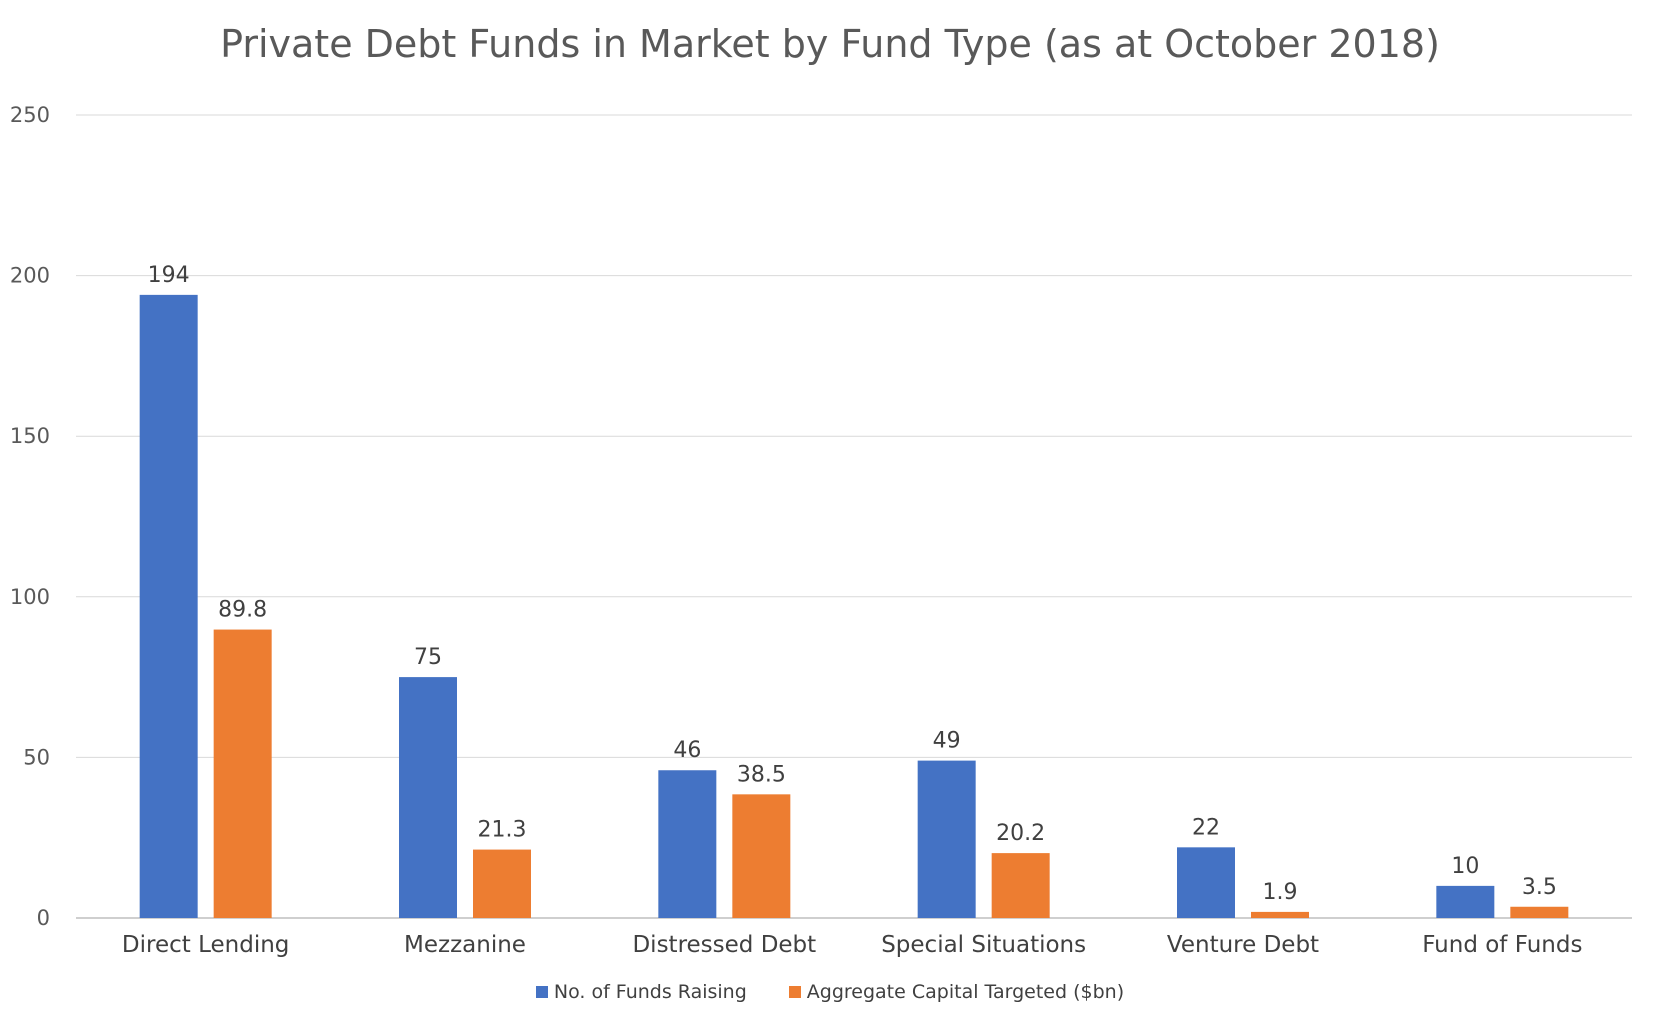 The height and width of the screenshot is (1016, 1660). Describe the element at coordinates (1020, 833) in the screenshot. I see `data-label: 20.2` at that location.